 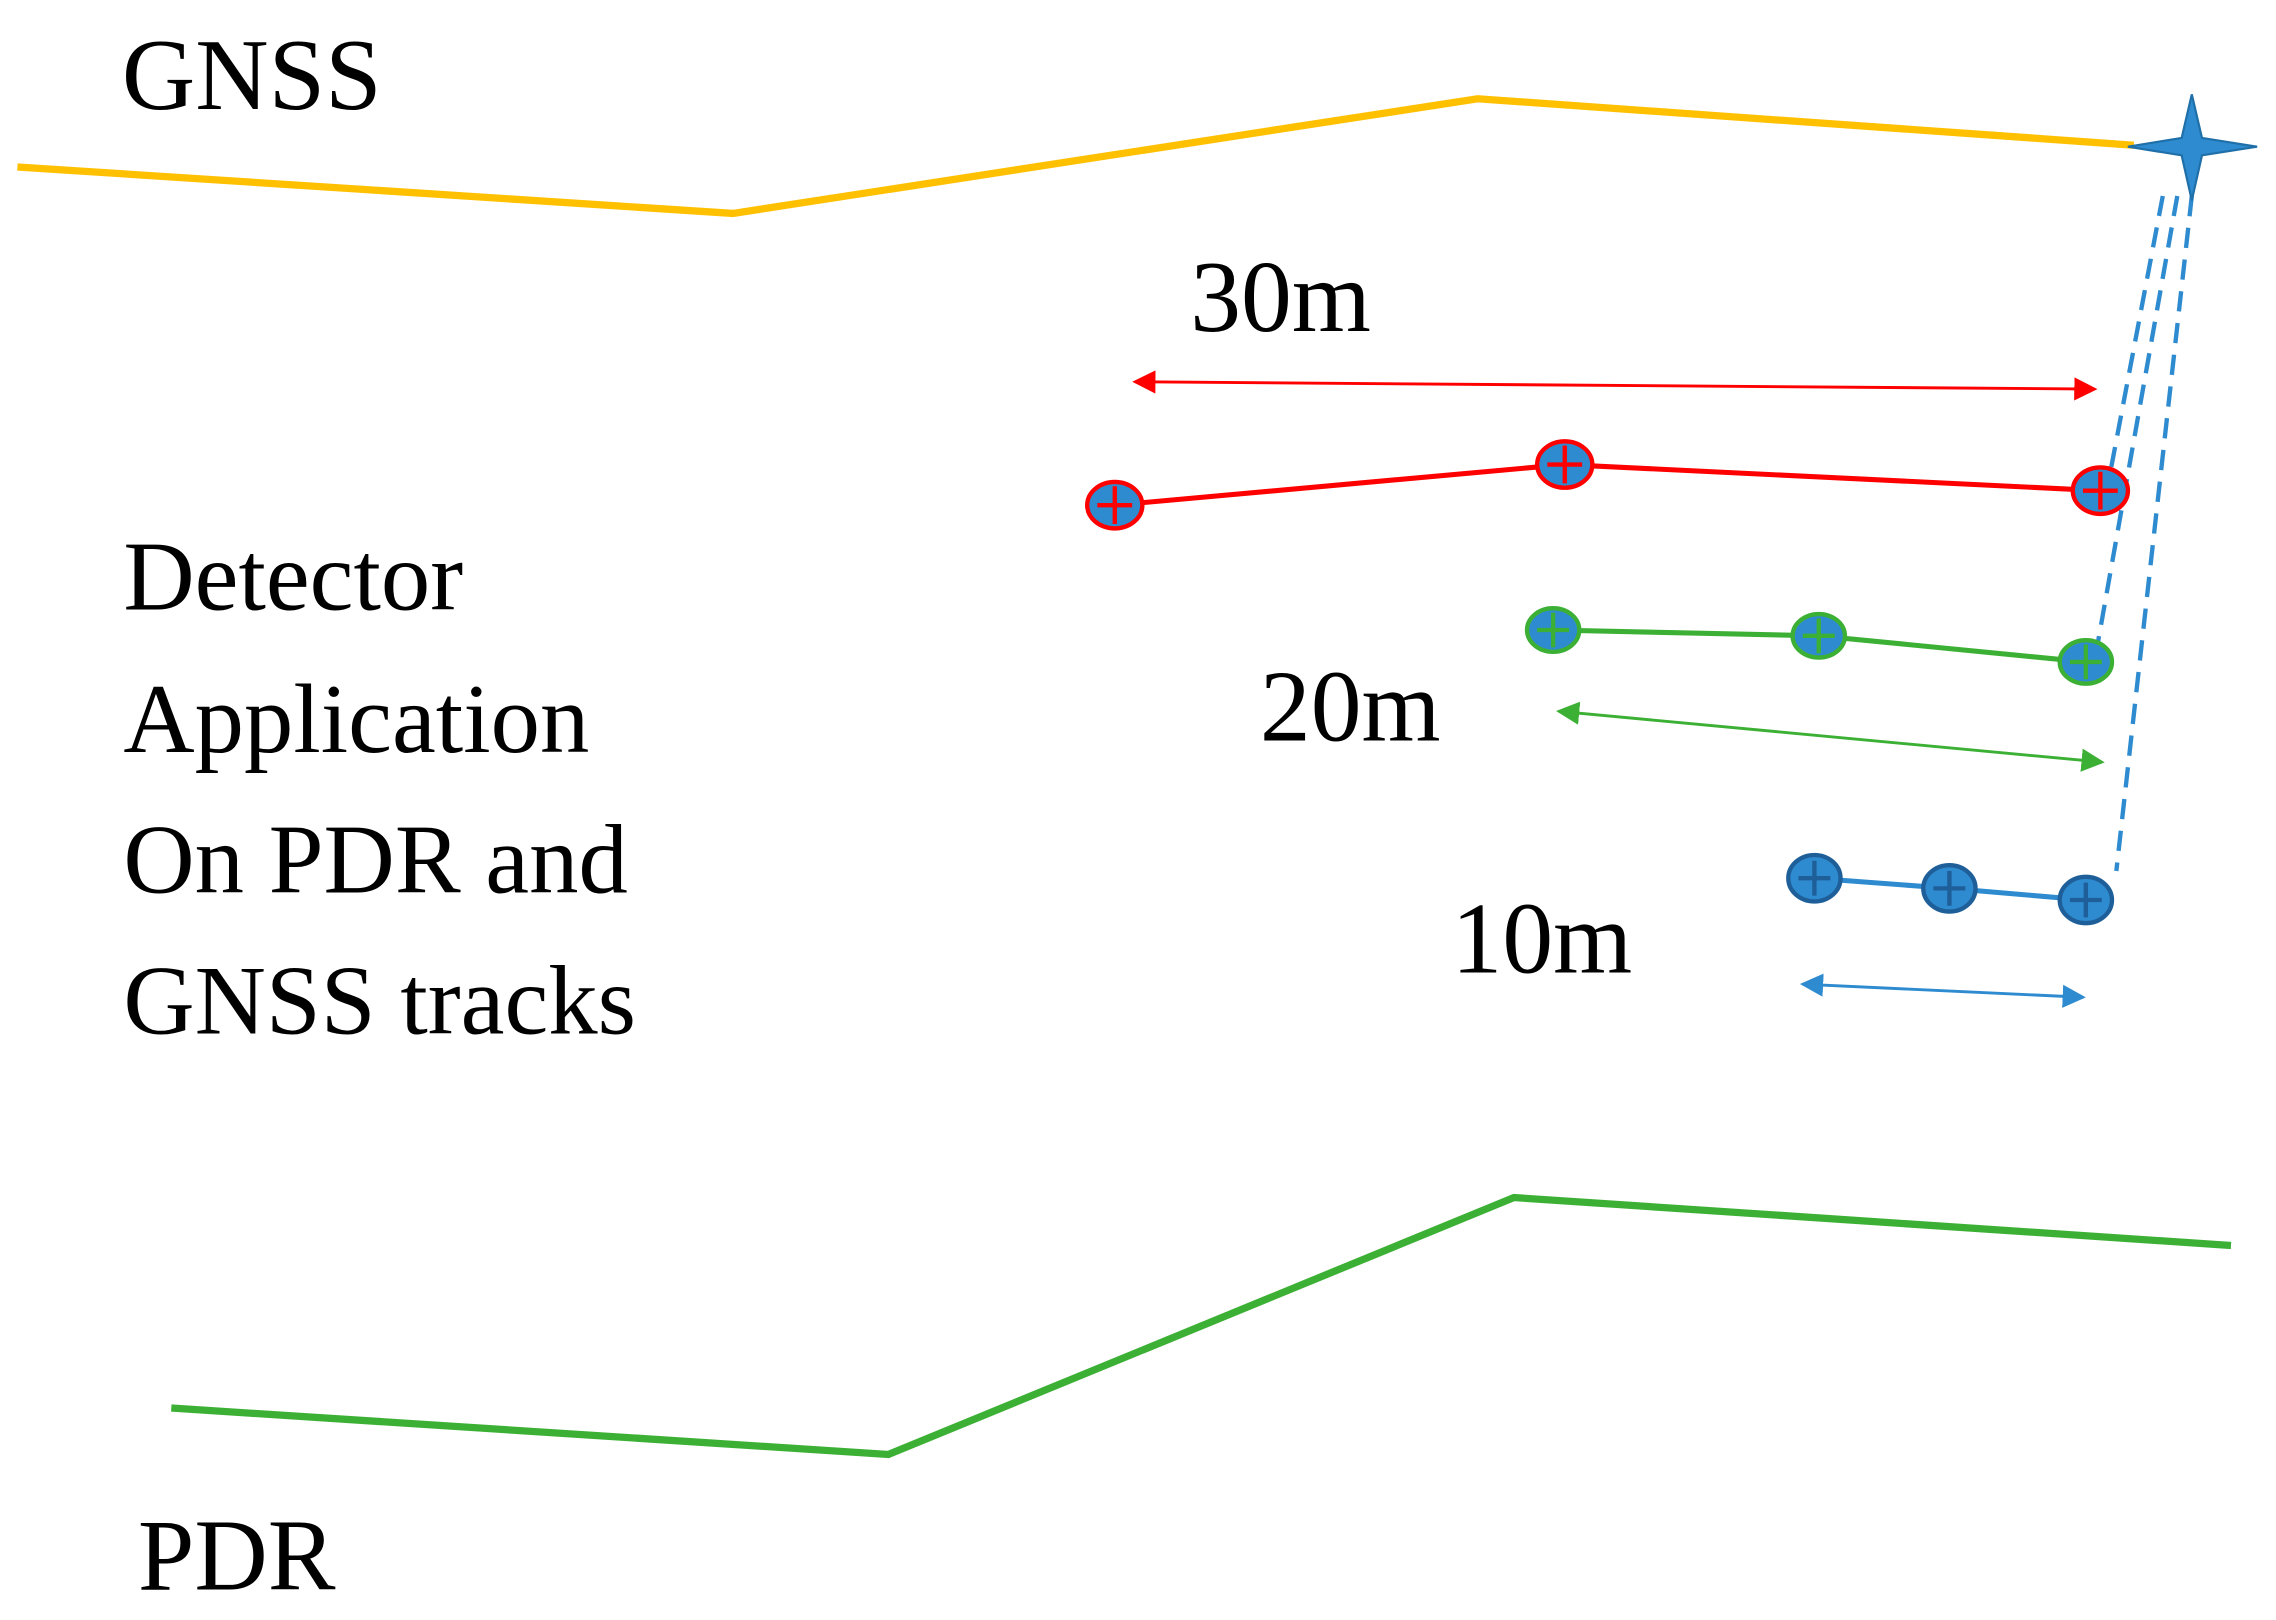 I want to click on gnss-label: GNSS, so click(x=252, y=74).